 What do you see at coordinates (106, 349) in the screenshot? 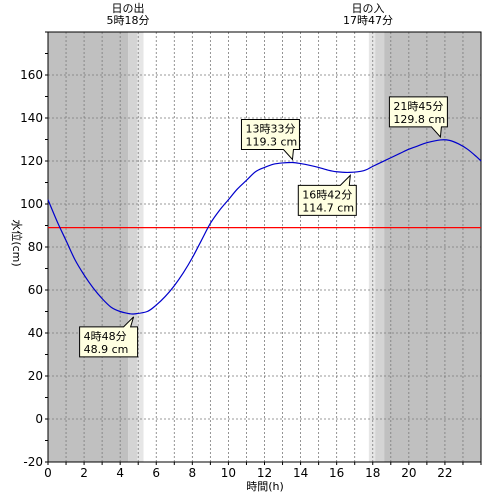
I see `callout-value: 48.9 cm` at bounding box center [106, 349].